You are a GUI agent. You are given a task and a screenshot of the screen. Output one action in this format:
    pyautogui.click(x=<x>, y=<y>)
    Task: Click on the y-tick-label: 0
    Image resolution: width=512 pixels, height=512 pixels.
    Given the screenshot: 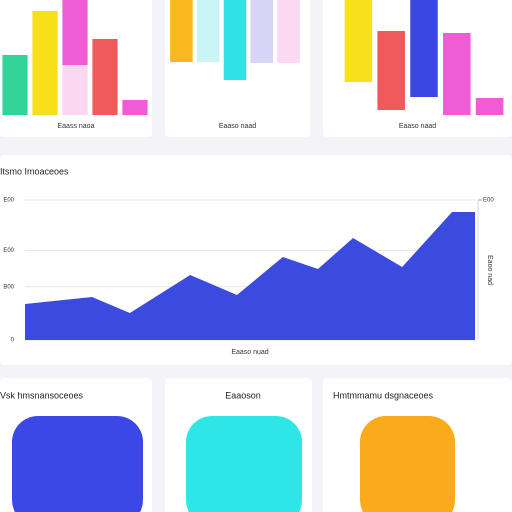 What is the action you would take?
    pyautogui.click(x=13, y=341)
    